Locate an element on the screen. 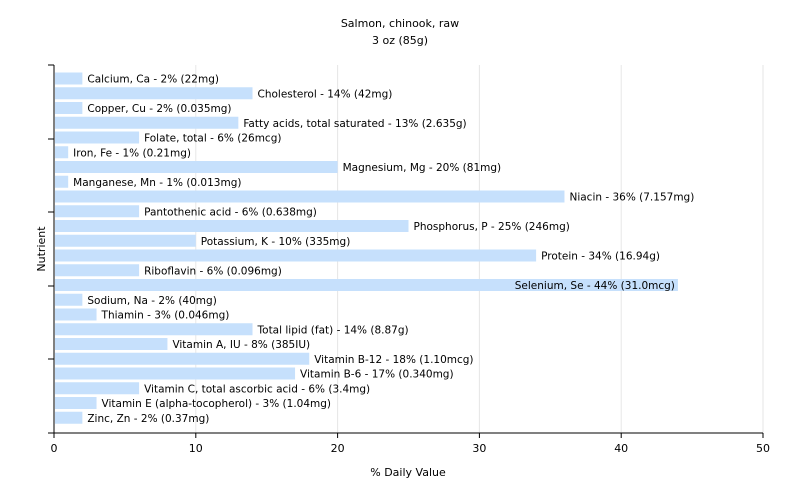 Image resolution: width=800 pixels, height=500 pixels. bar-label: Folate, total - 6% (26mcg) is located at coordinates (212, 139).